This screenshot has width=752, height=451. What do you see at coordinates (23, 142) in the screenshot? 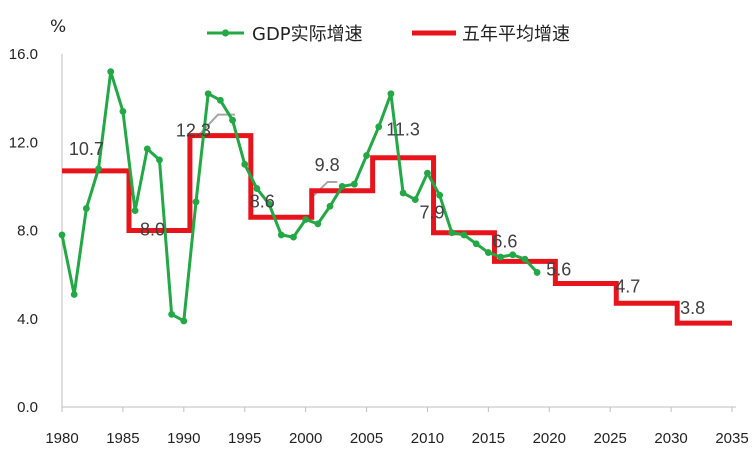
I see `y-tick-label: 12.0` at bounding box center [23, 142].